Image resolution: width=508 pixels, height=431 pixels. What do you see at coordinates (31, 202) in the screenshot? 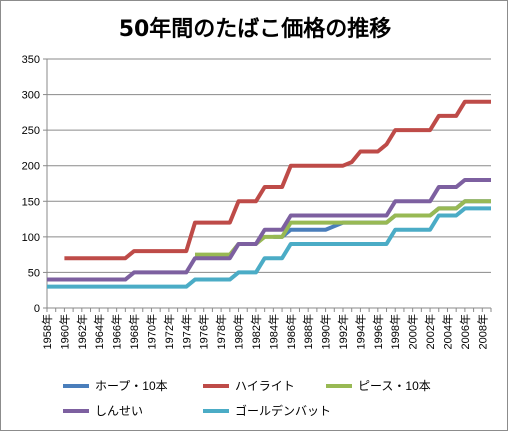
I see `y-tick-label: 150` at bounding box center [31, 202].